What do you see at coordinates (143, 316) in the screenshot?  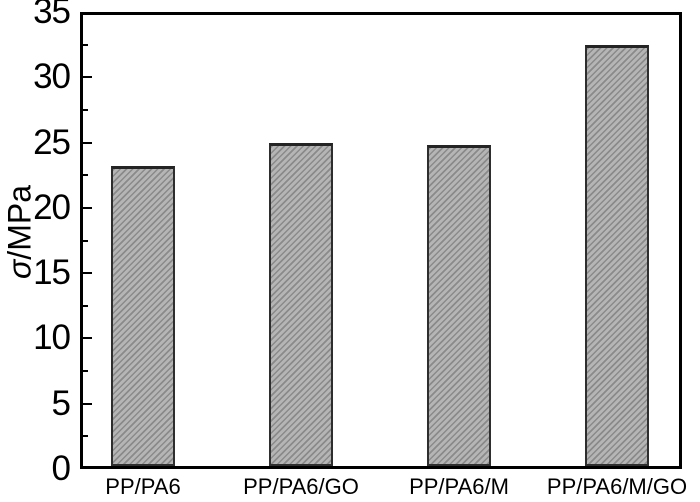 I see `bar-PP/PA6` at bounding box center [143, 316].